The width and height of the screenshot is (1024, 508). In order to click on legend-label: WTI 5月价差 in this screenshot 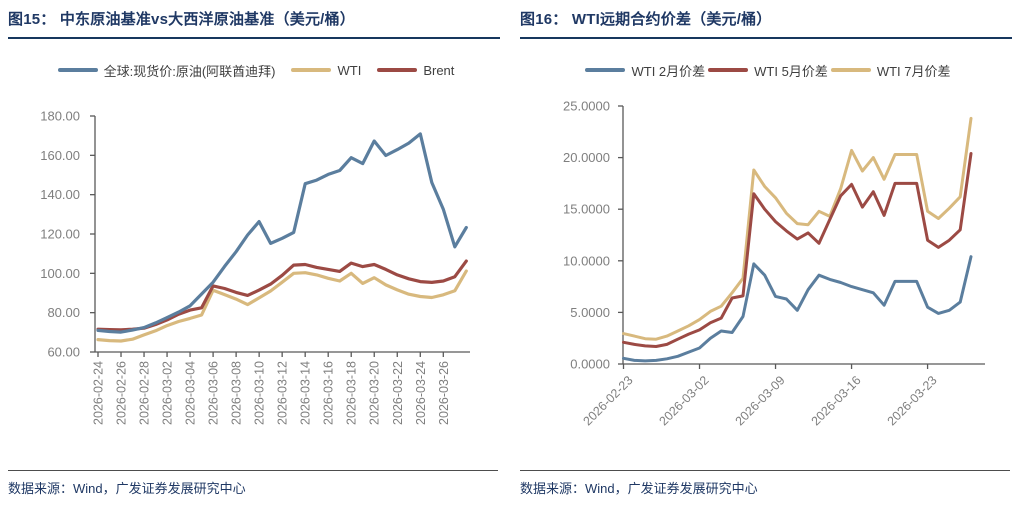, I will do `click(791, 71)`.